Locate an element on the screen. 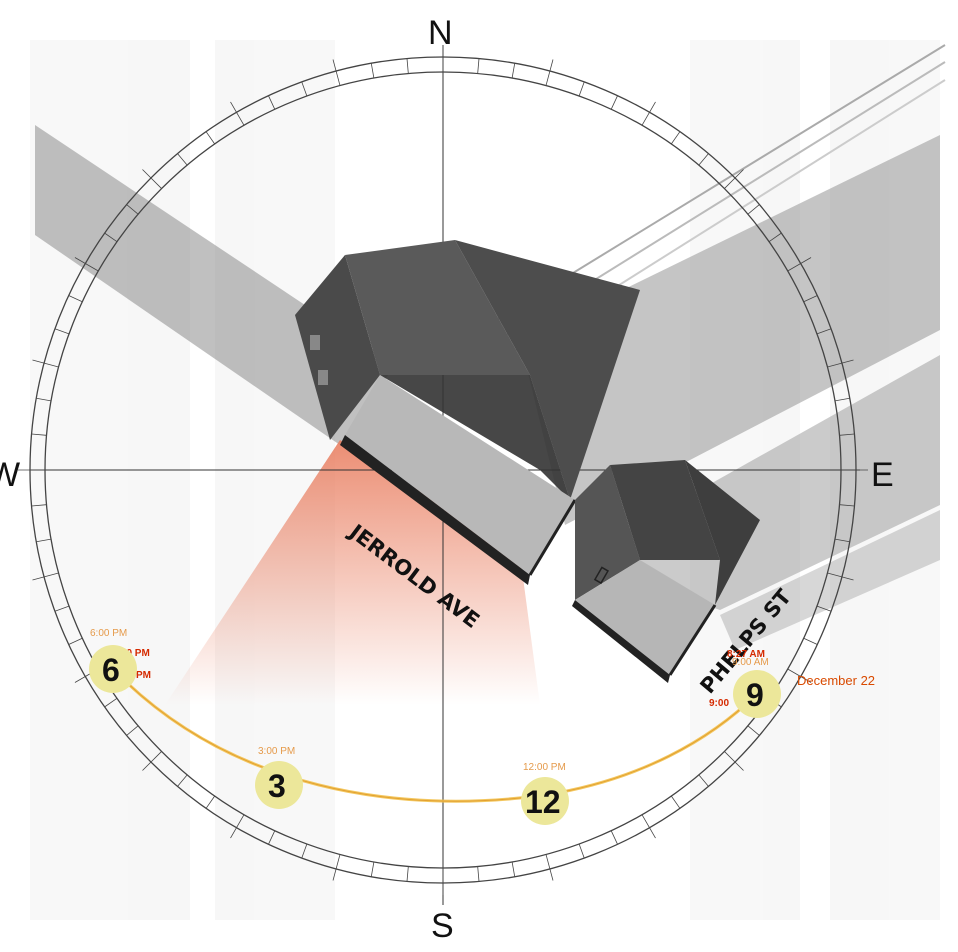  shadow-far-east is located at coordinates (830, 580).